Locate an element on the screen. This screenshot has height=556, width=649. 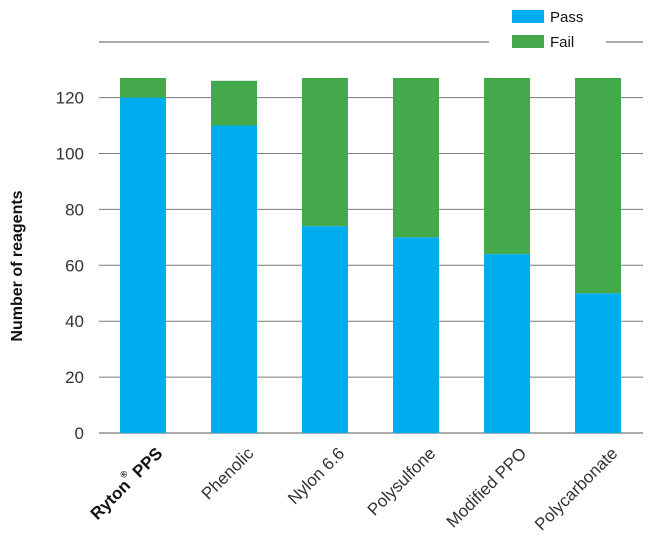
x-tick-label: Nylon 6.6 is located at coordinates (316, 476).